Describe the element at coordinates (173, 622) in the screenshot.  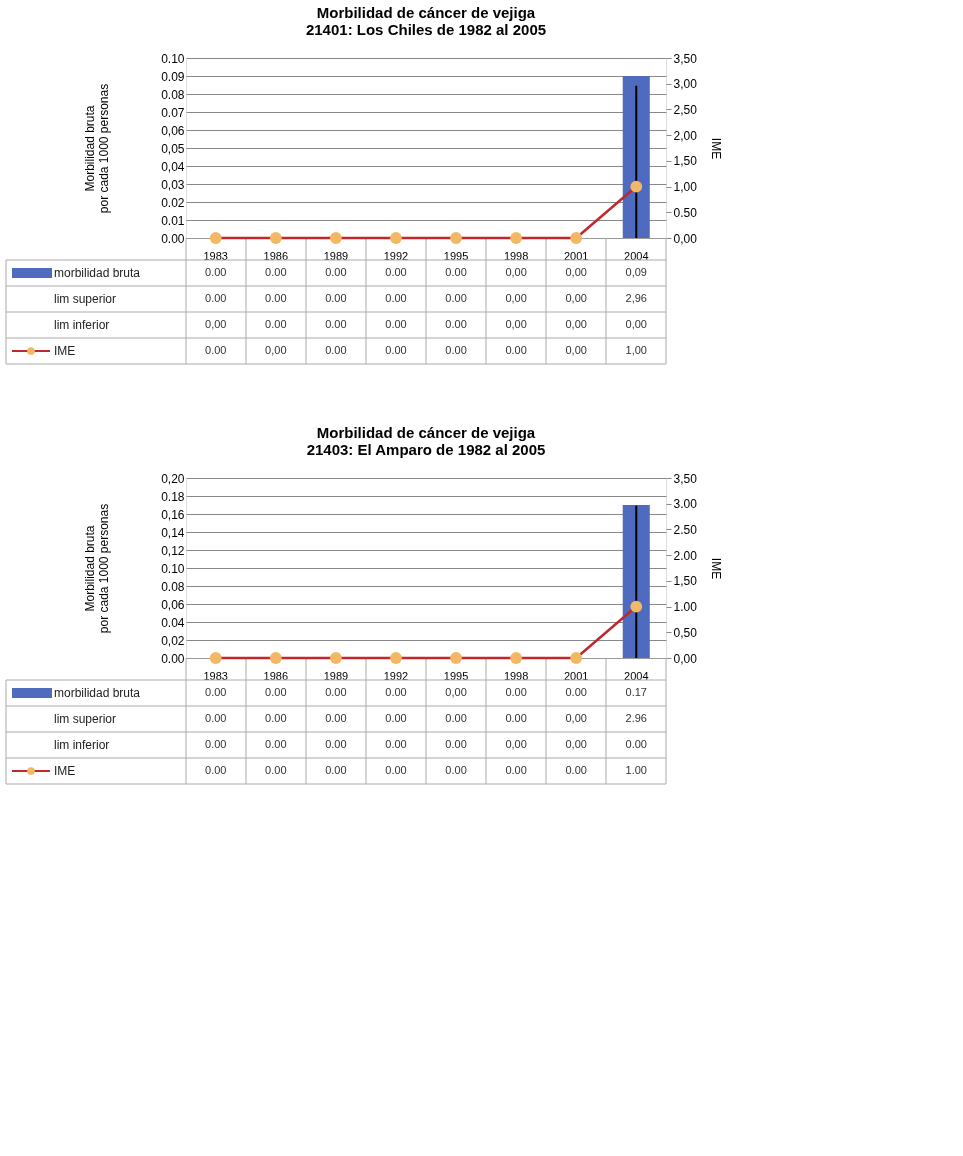
I see `y-tick-label: 0.04` at that location.